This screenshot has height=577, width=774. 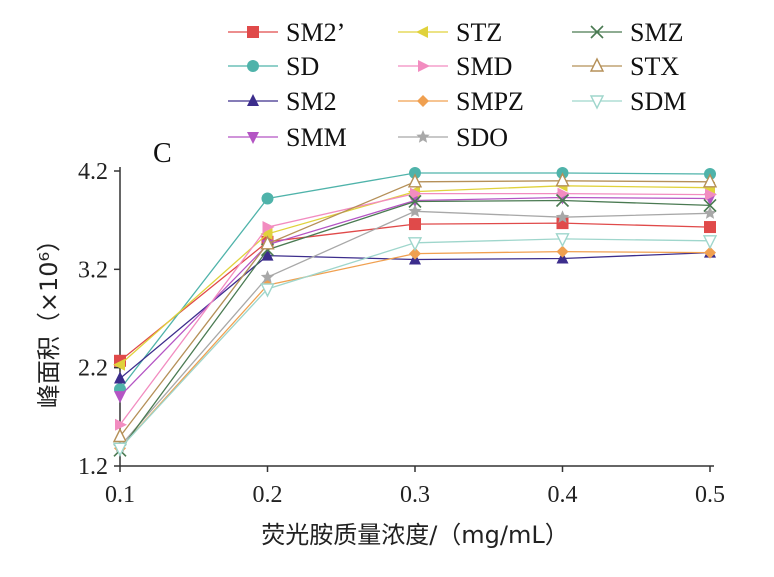 I want to click on x-tick-label: 0.1, so click(x=120, y=495).